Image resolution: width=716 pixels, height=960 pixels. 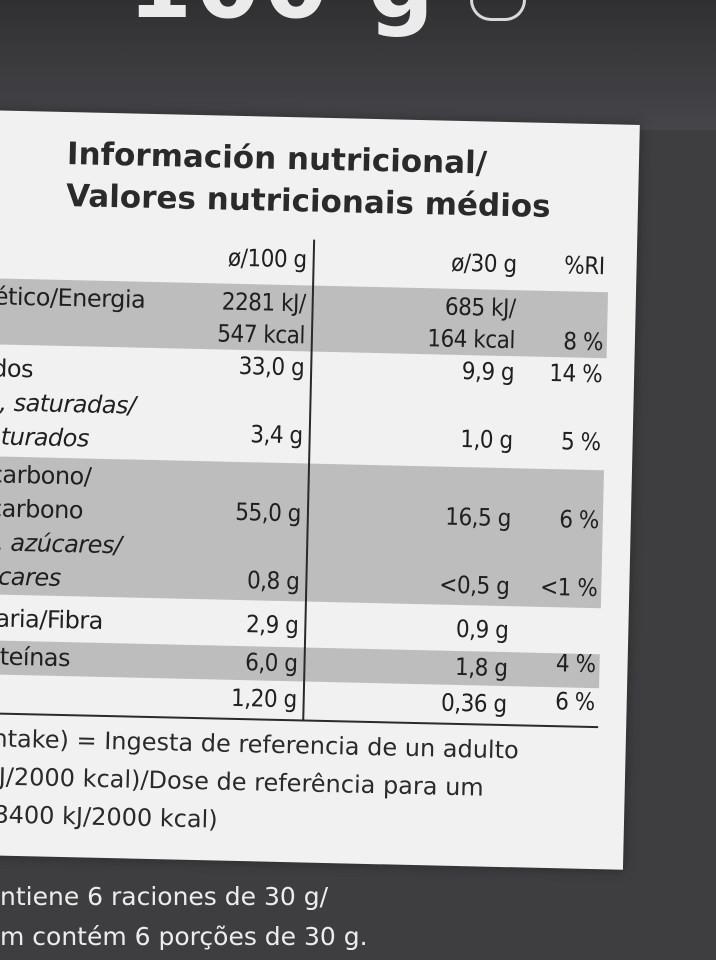 I want to click on package-top, so click(x=358, y=65).